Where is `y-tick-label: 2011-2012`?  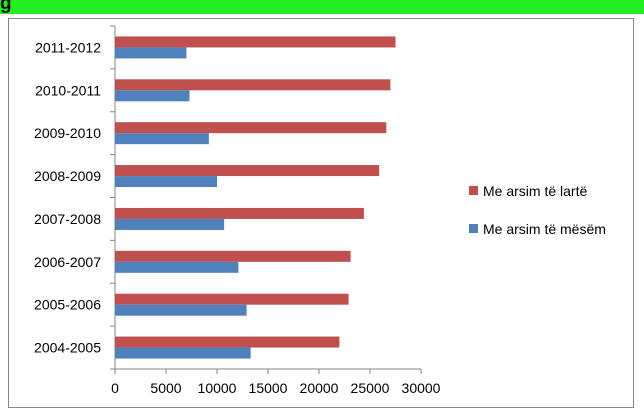 y-tick-label: 2011-2012 is located at coordinates (68, 47).